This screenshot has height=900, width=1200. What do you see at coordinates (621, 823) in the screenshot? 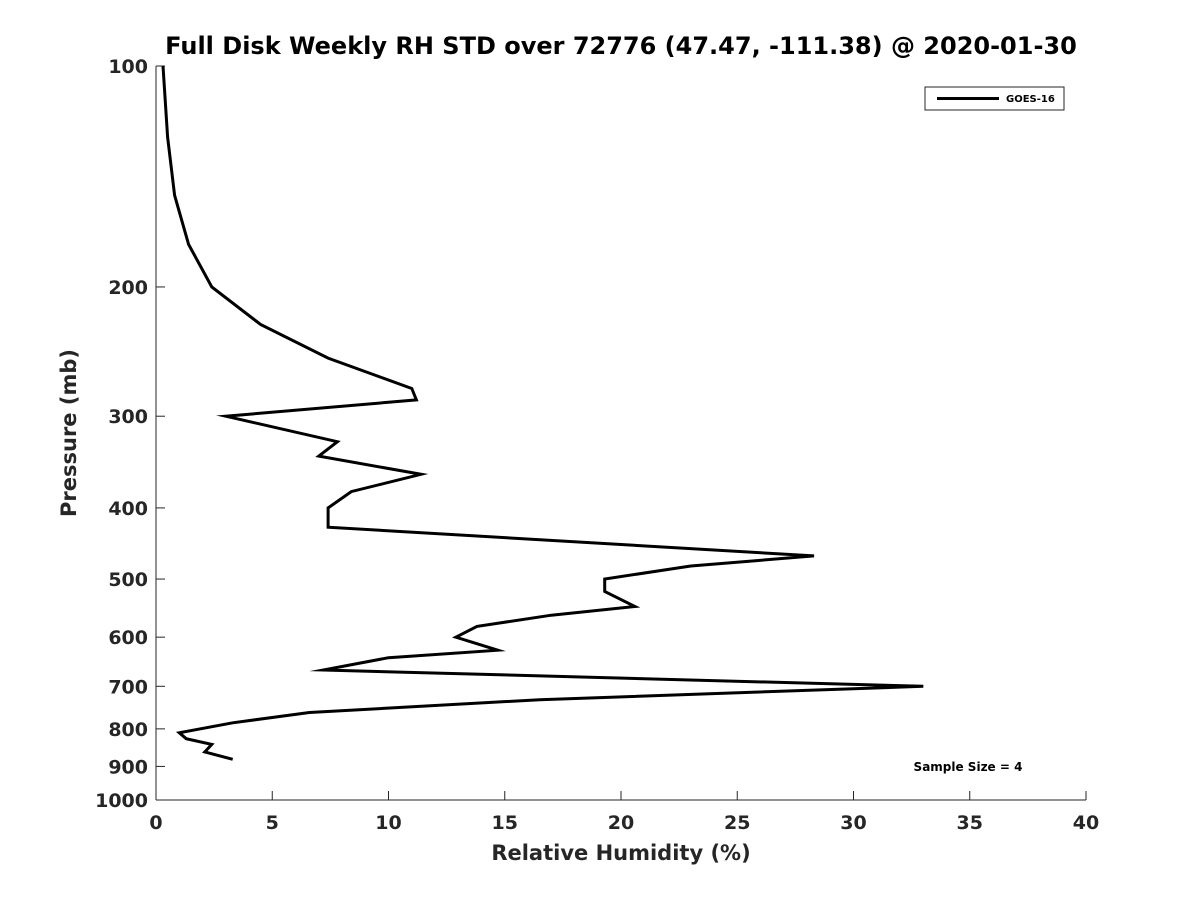
I see `x-tick-label: 20` at bounding box center [621, 823].